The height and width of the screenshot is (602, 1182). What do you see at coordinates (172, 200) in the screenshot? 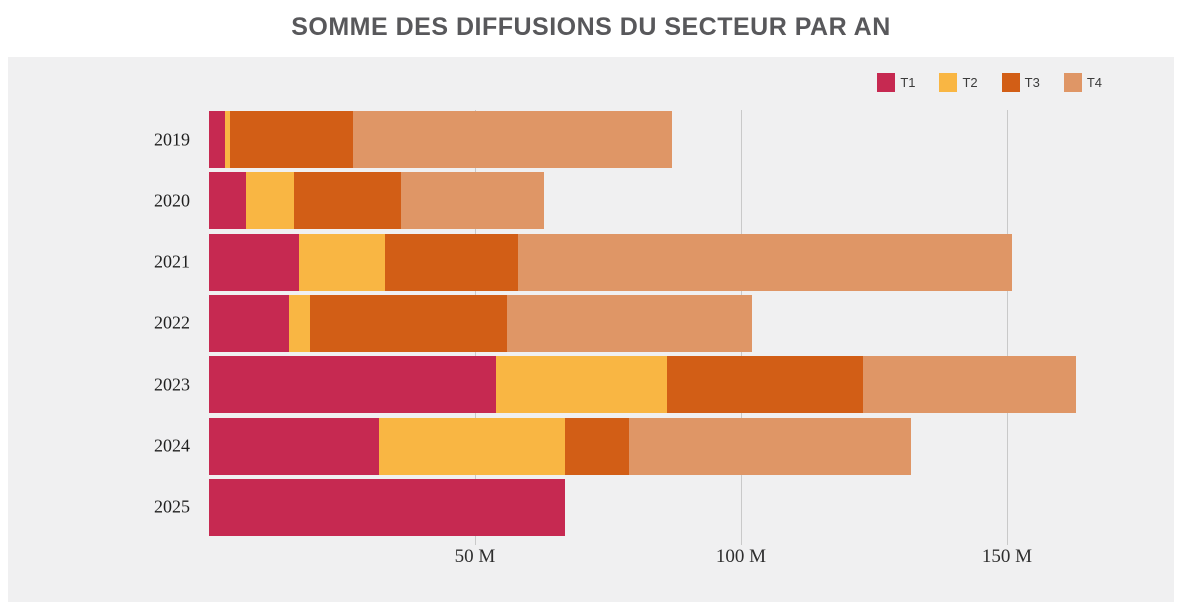
I see `y-axis-label: 2020` at bounding box center [172, 200].